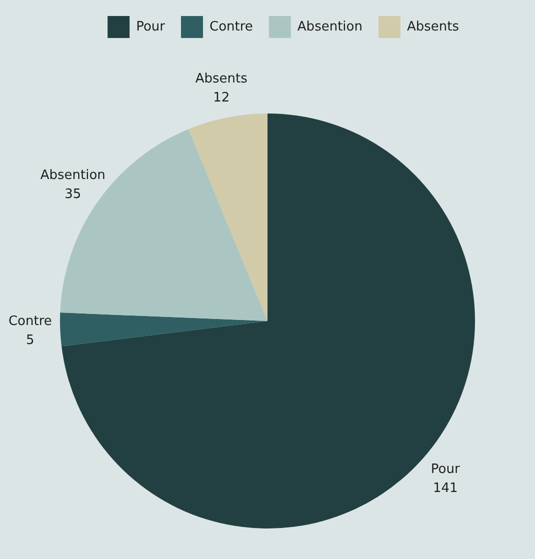 Image resolution: width=535 pixels, height=559 pixels. Describe the element at coordinates (329, 26) in the screenshot. I see `legend-label: Absention` at that location.